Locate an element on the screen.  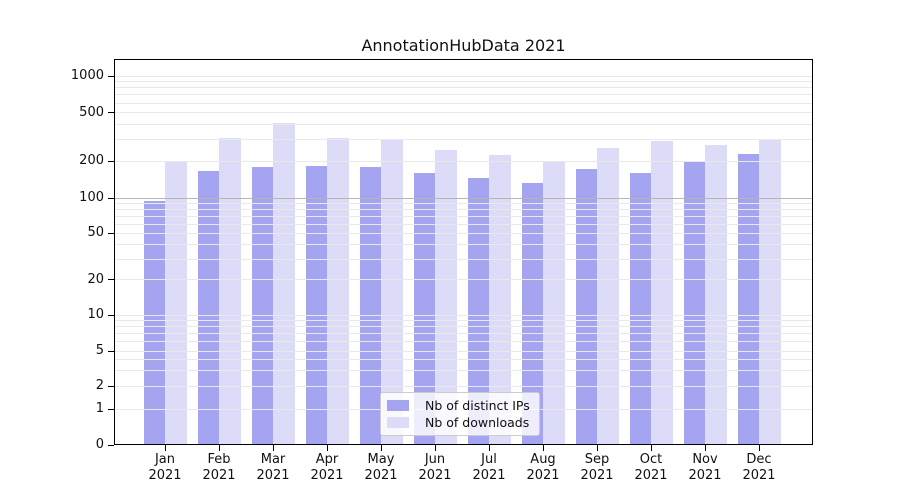
y-tick-label: 500 is located at coordinates (91, 112).